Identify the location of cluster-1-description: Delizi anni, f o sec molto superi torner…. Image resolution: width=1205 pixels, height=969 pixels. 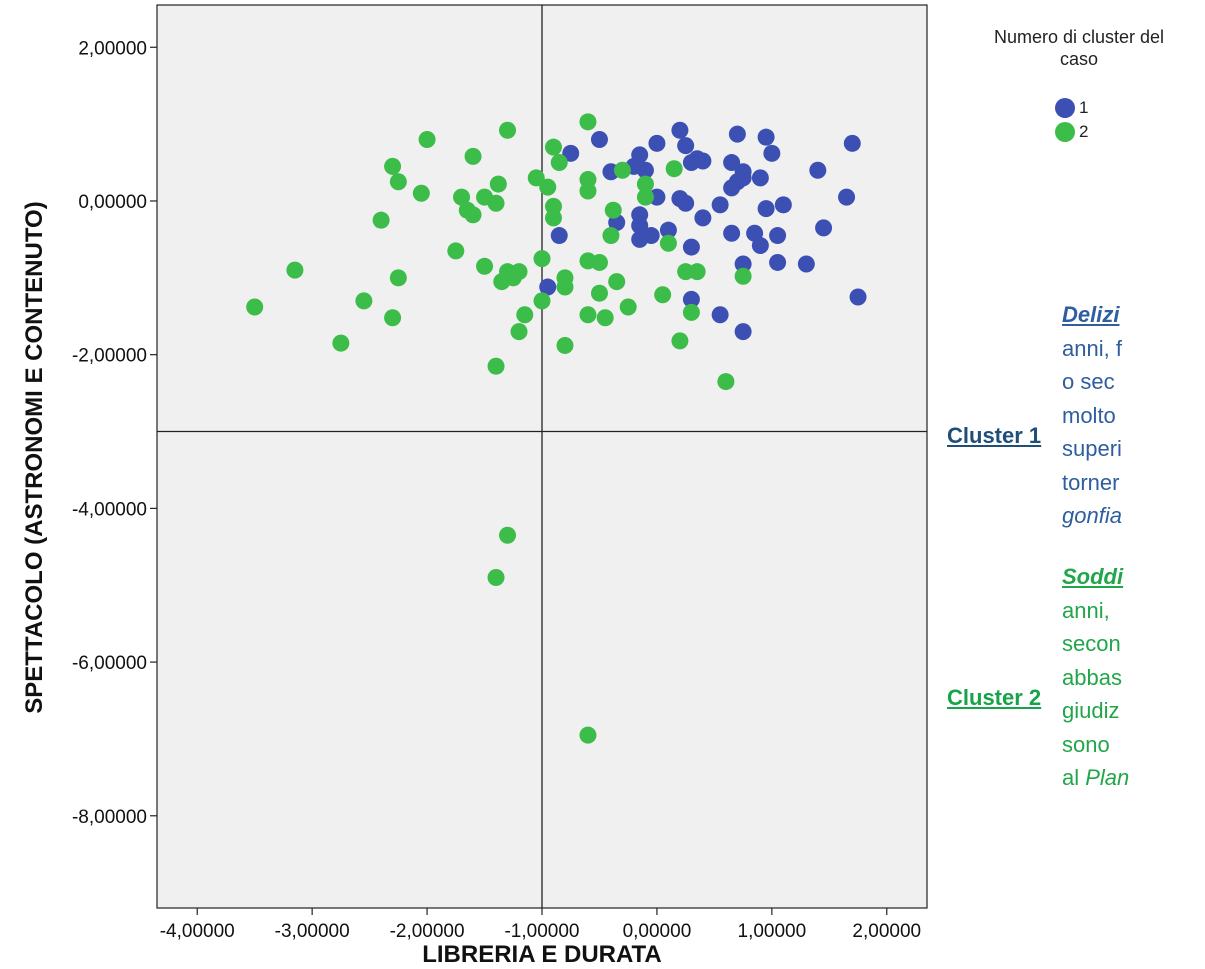
(1133, 415).